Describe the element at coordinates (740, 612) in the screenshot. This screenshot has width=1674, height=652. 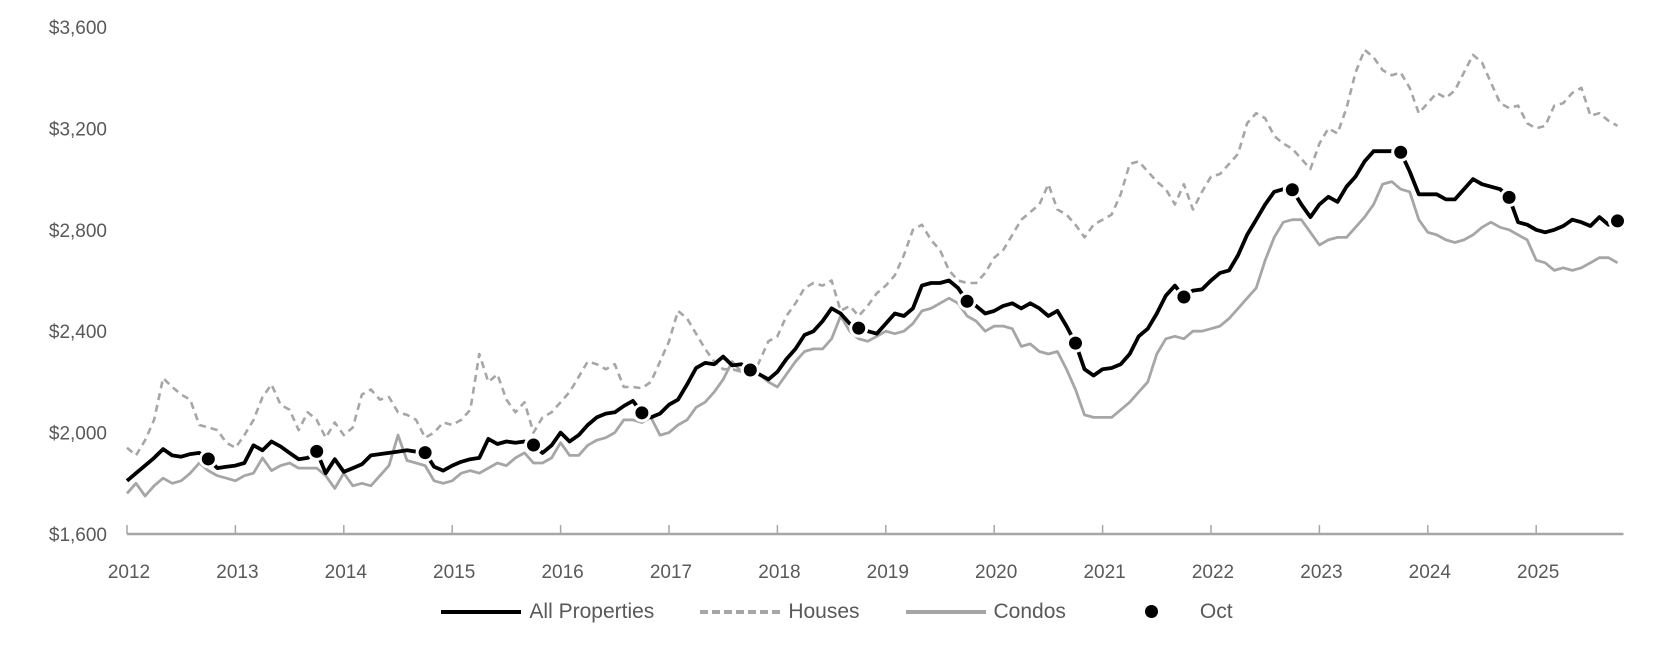
I see `legend-swatch-houses` at that location.